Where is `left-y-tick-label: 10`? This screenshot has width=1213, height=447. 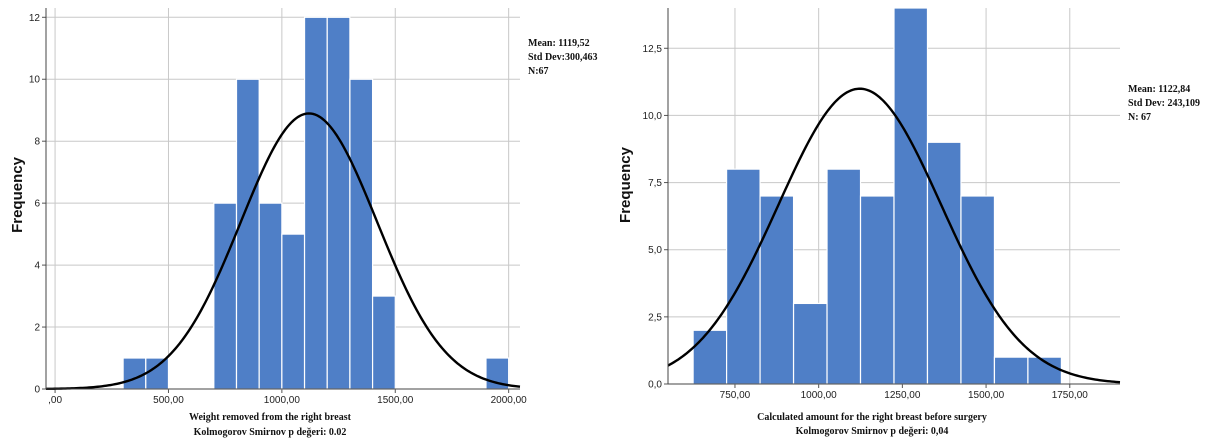
left-y-tick-label: 10 is located at coordinates (35, 80).